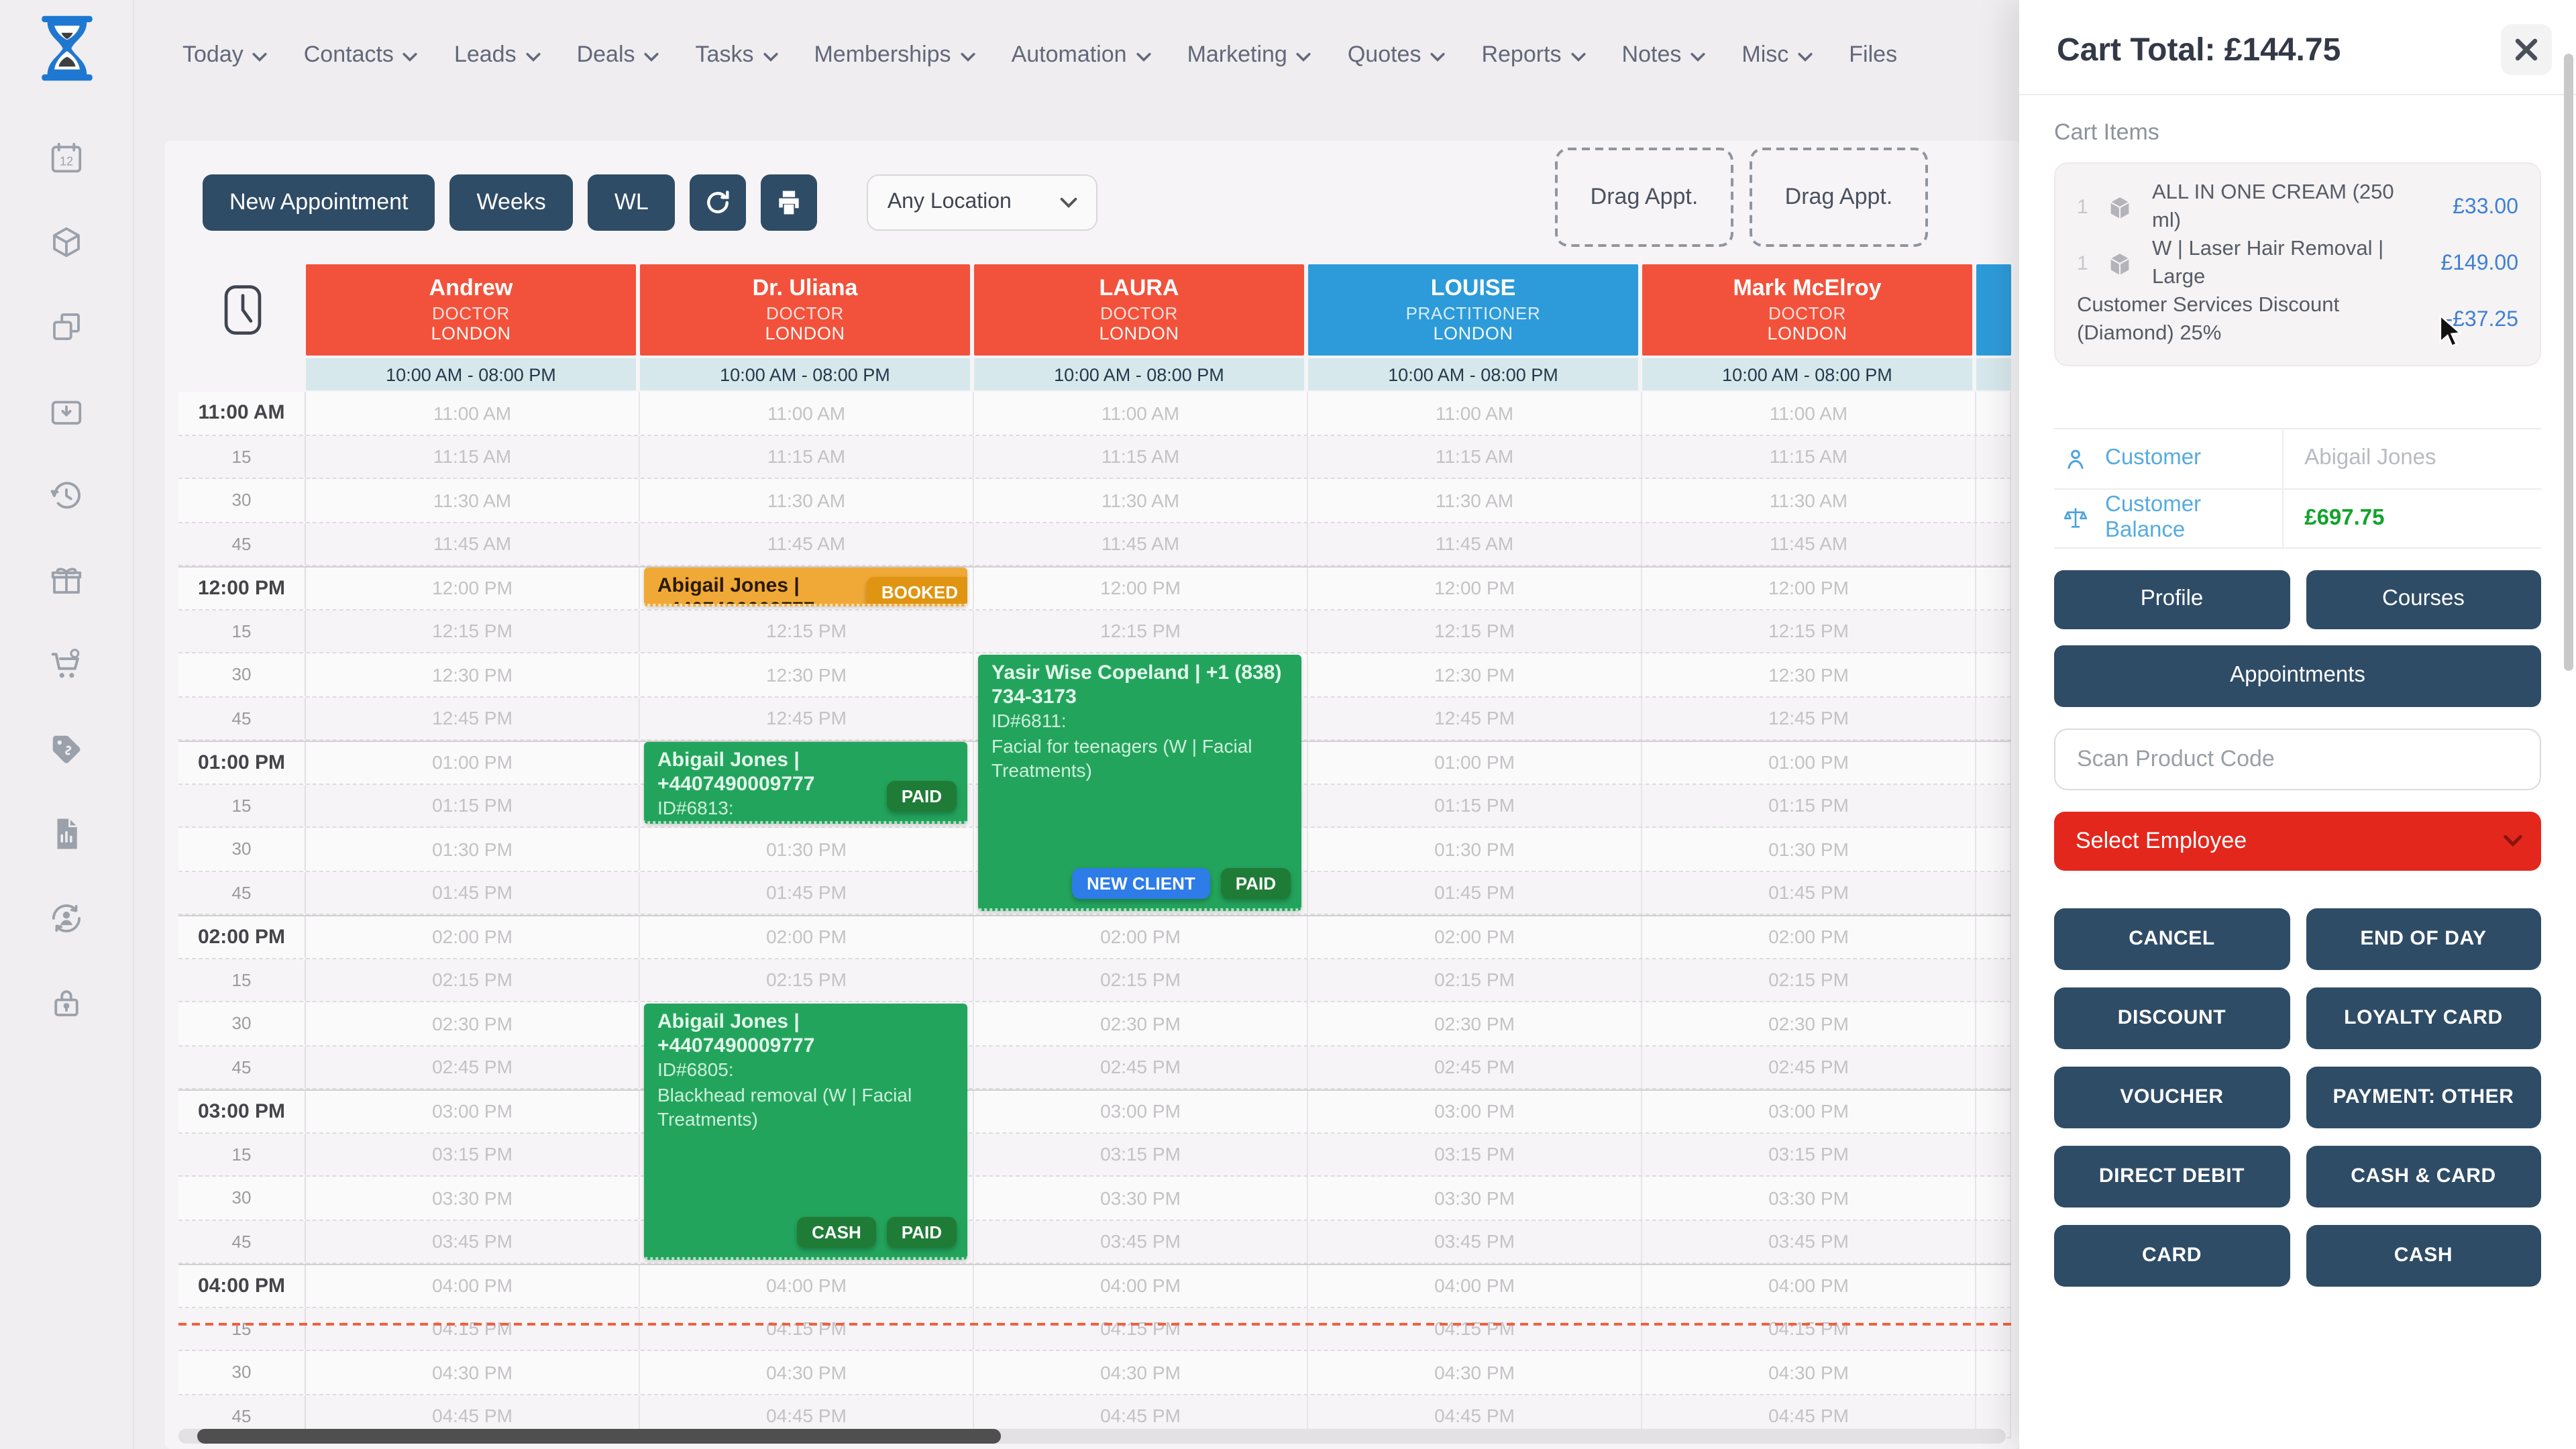 Image resolution: width=2576 pixels, height=1449 pixels. I want to click on waitlist-button: WL, so click(631, 202).